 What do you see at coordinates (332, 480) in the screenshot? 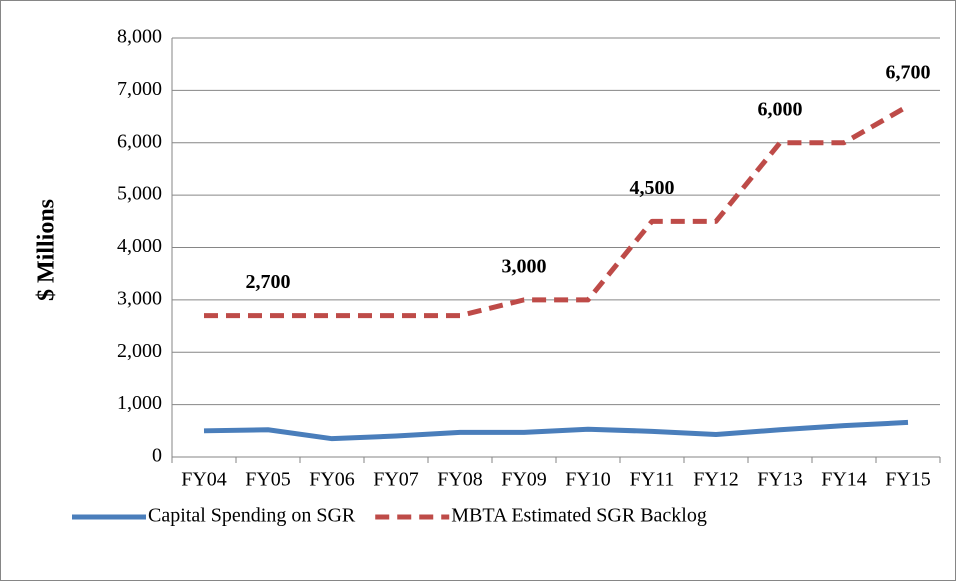
I see `x-tick-label: FY06` at bounding box center [332, 480].